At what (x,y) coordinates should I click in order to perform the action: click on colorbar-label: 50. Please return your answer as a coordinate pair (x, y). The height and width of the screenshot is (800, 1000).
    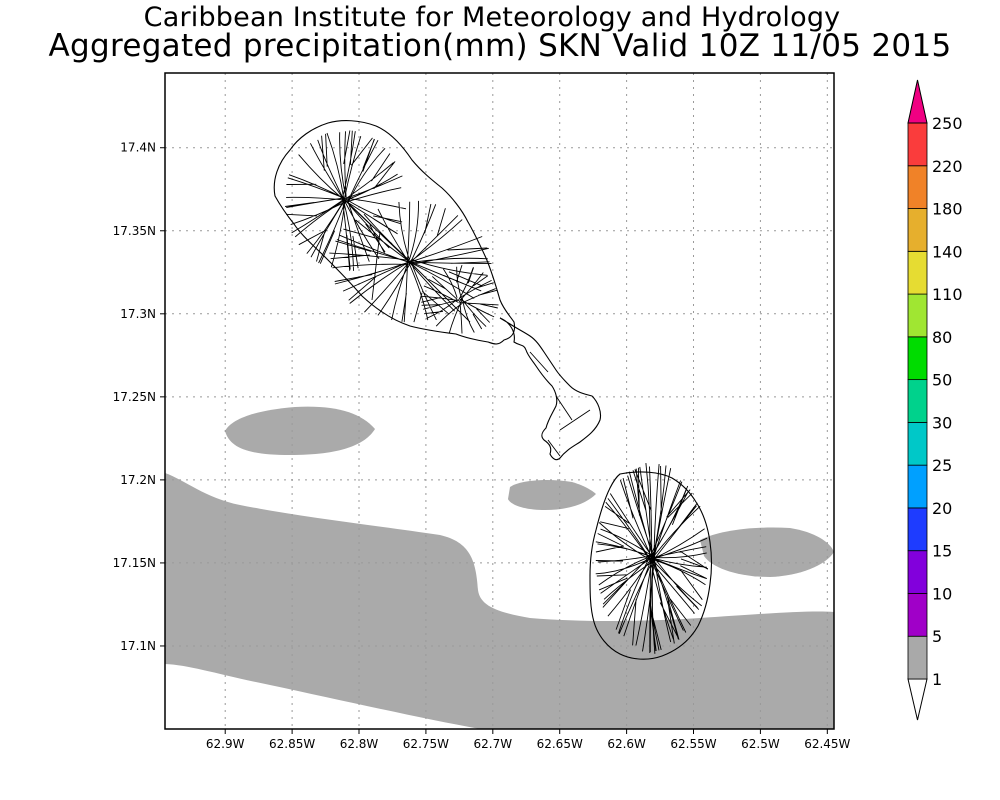
    Looking at the image, I should click on (942, 380).